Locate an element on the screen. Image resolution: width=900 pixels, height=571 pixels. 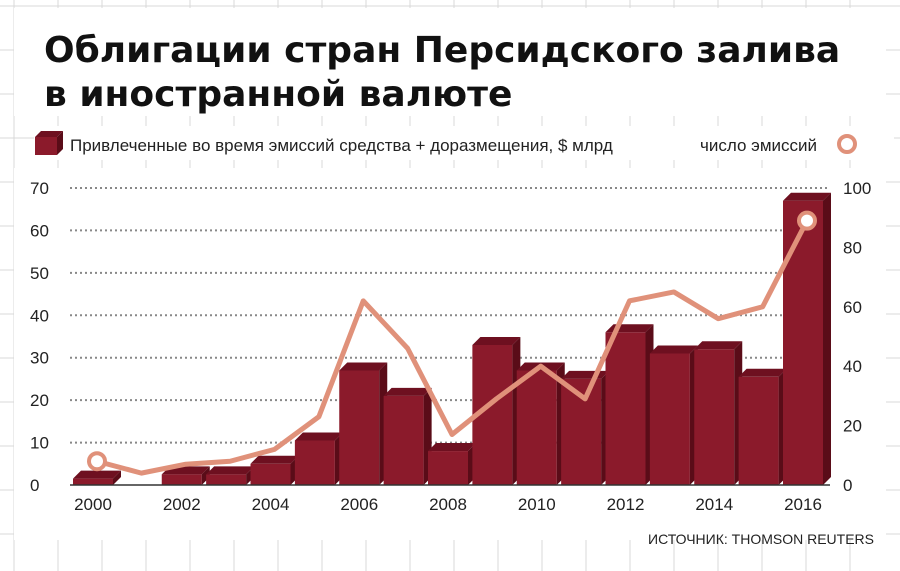
x-axis-ticks: 2000 2002 2004 2006 2008 2010 2012 2014 2016 is located at coordinates (448, 504).